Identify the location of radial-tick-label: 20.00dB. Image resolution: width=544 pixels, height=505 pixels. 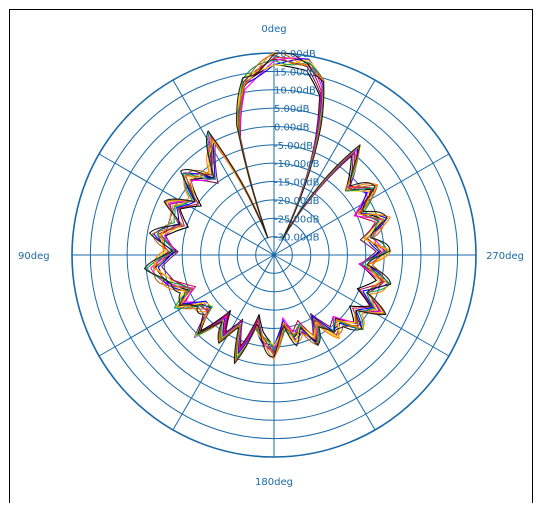
(295, 54).